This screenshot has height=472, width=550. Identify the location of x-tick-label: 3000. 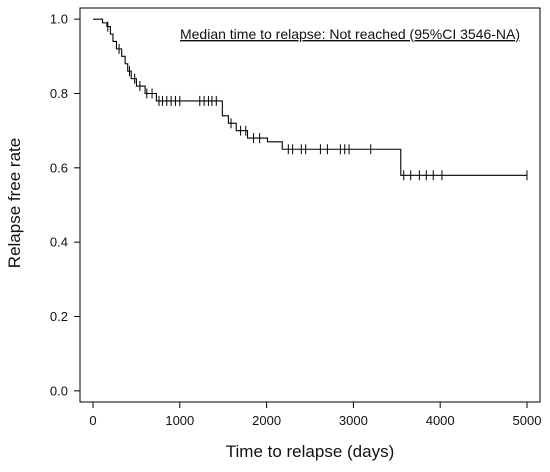
(353, 420).